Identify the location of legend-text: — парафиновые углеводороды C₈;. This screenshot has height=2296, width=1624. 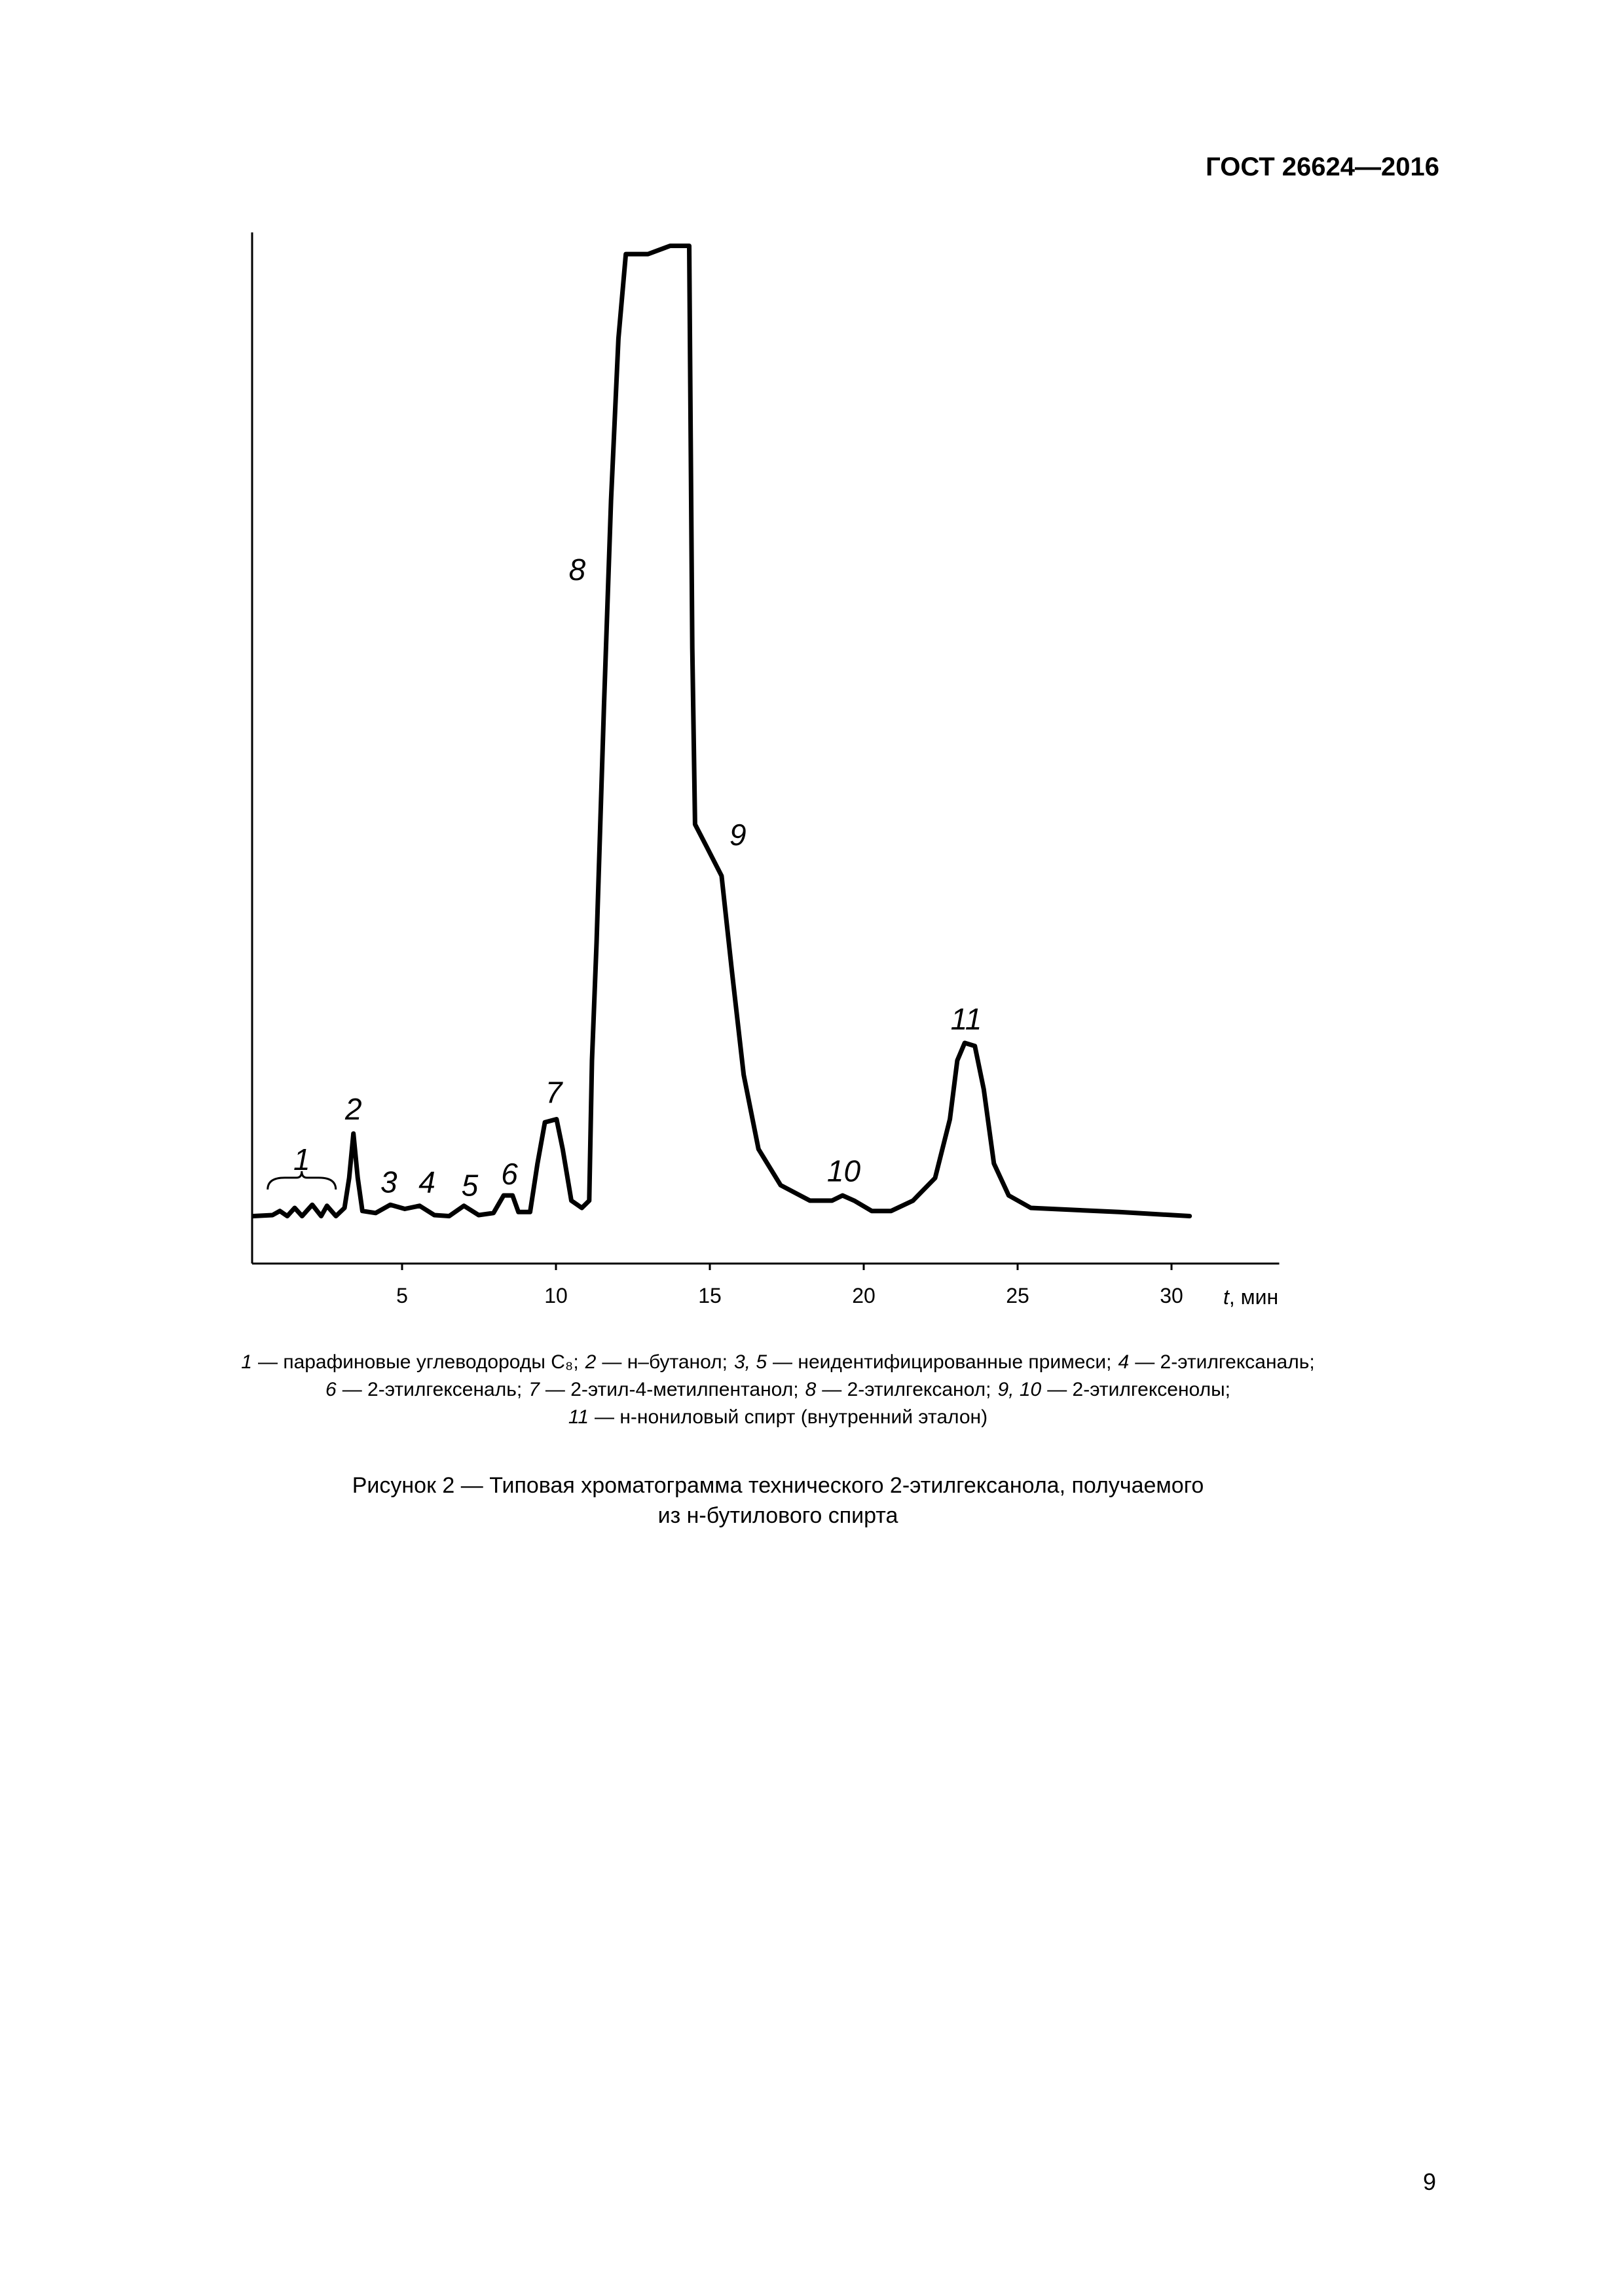
(418, 1362).